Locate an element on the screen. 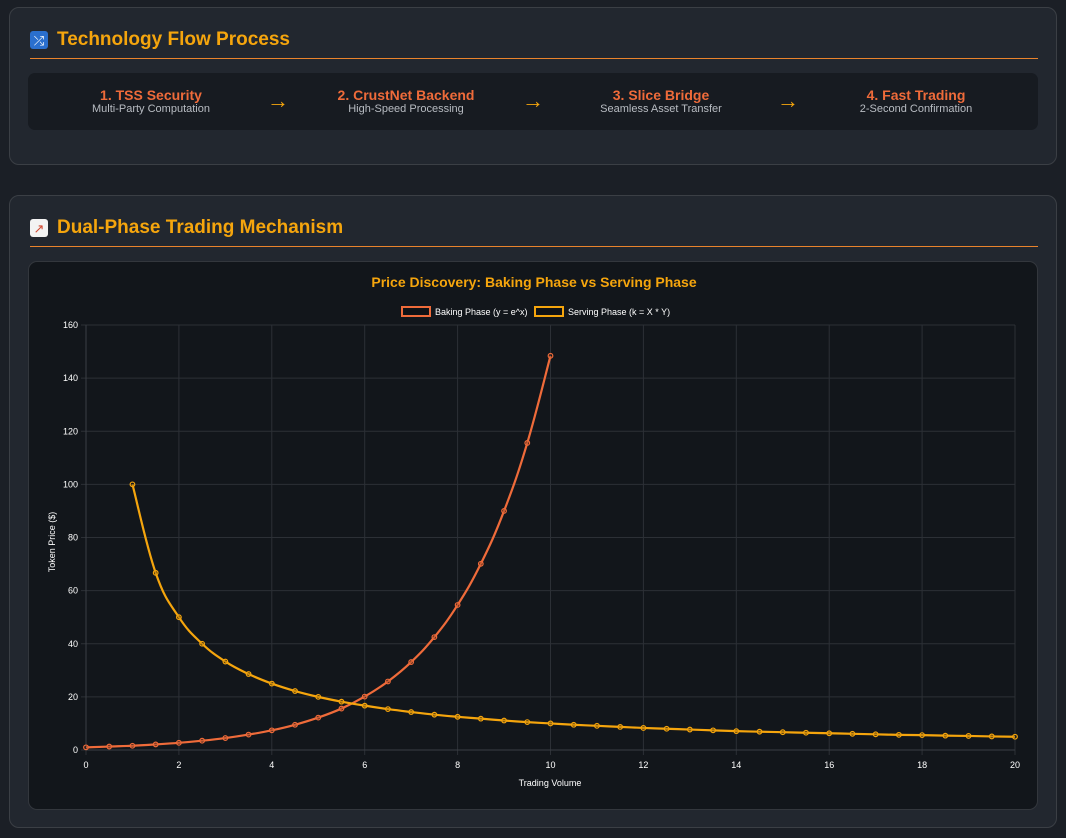 This screenshot has width=1066, height=838. flow-section-header: ⤮ Technology Flow Process is located at coordinates (534, 43).